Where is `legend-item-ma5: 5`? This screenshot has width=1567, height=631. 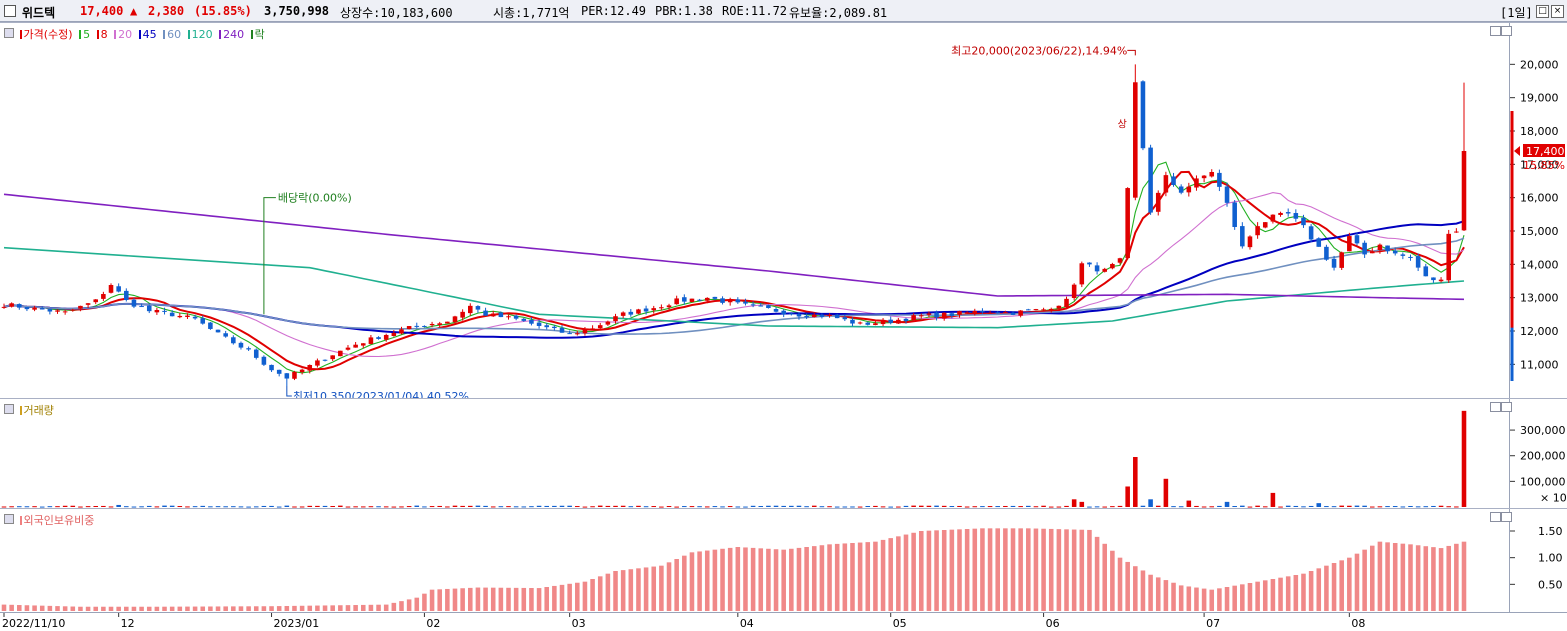
legend-item-ma5: 5 is located at coordinates (84, 34).